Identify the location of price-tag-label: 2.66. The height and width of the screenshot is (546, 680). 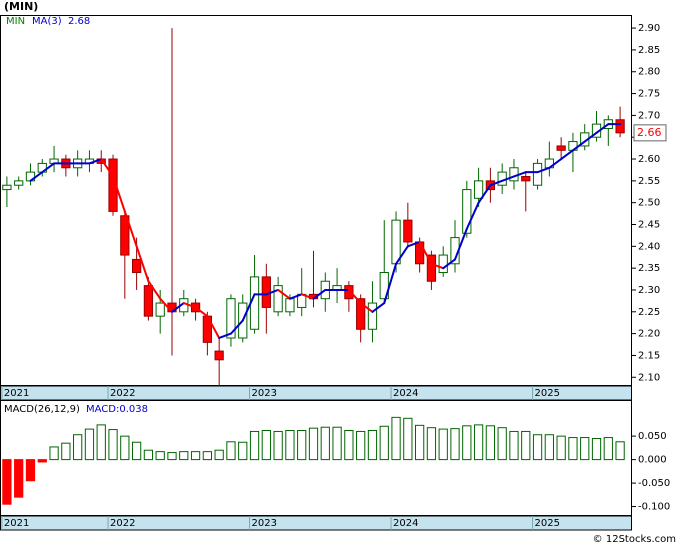
(649, 132).